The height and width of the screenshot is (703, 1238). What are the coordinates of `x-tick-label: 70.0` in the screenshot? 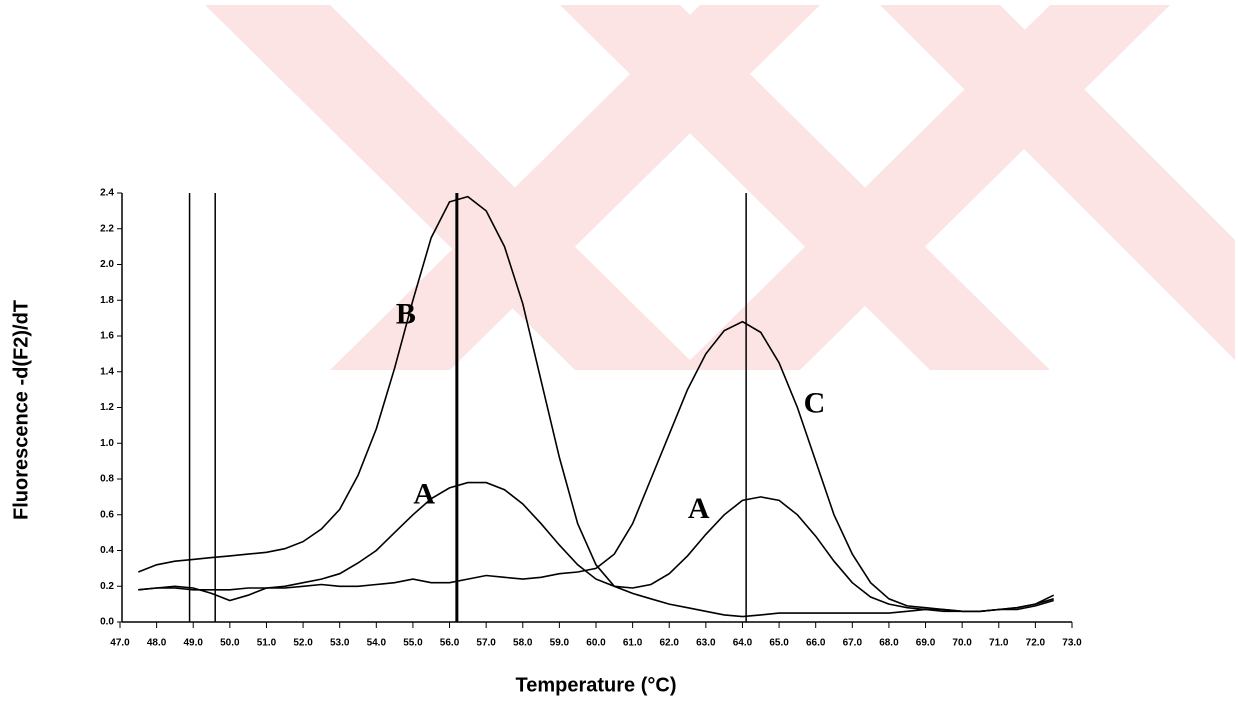 It's located at (962, 643).